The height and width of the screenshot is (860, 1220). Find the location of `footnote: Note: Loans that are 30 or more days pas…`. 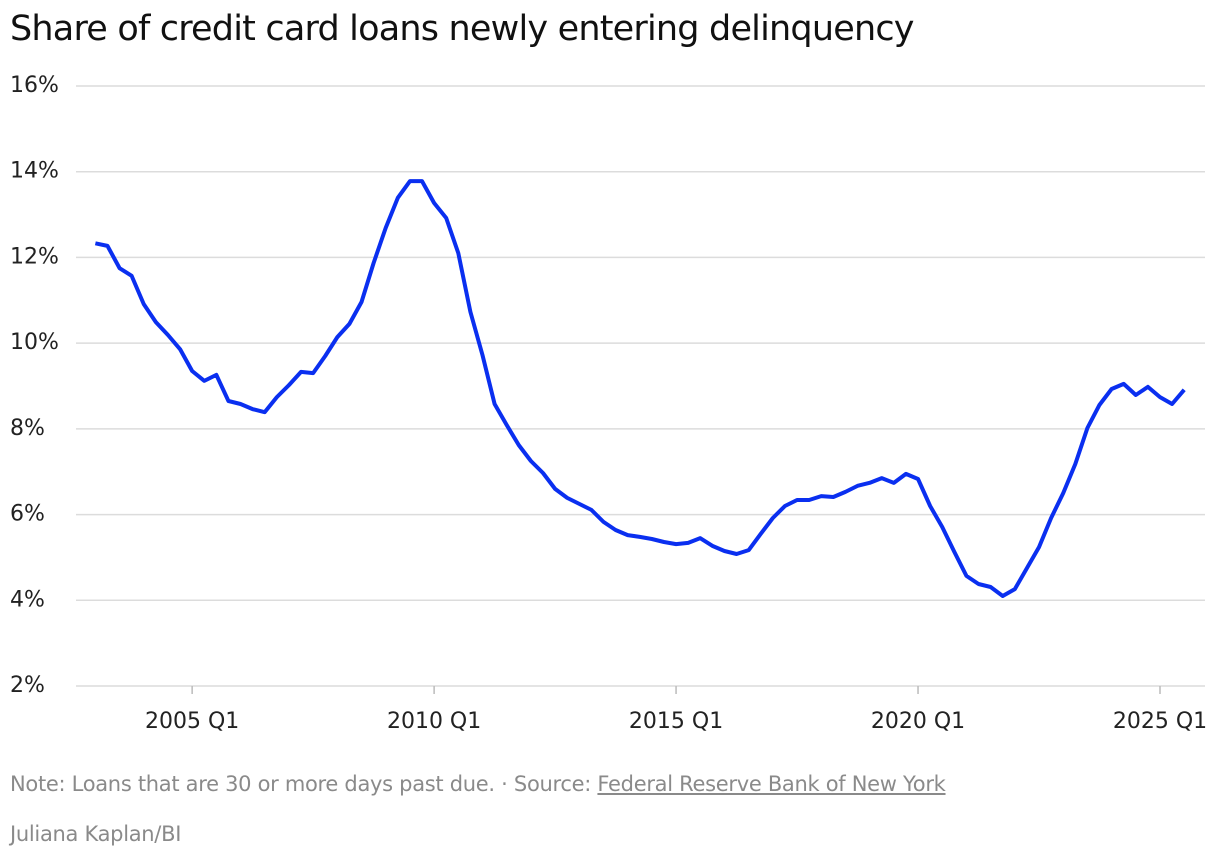

footnote: Note: Loans that are 30 or more days pas… is located at coordinates (478, 784).